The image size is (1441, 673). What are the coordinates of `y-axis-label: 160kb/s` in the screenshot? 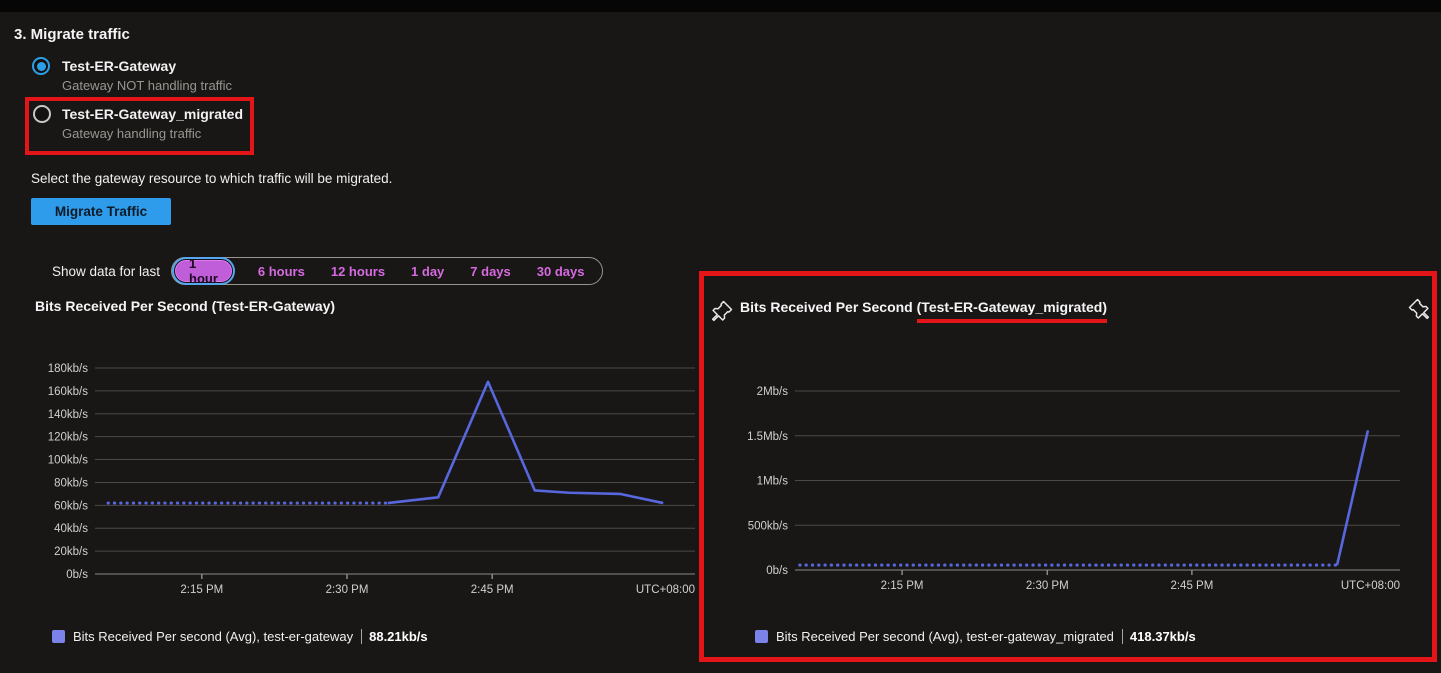 It's located at (68, 392).